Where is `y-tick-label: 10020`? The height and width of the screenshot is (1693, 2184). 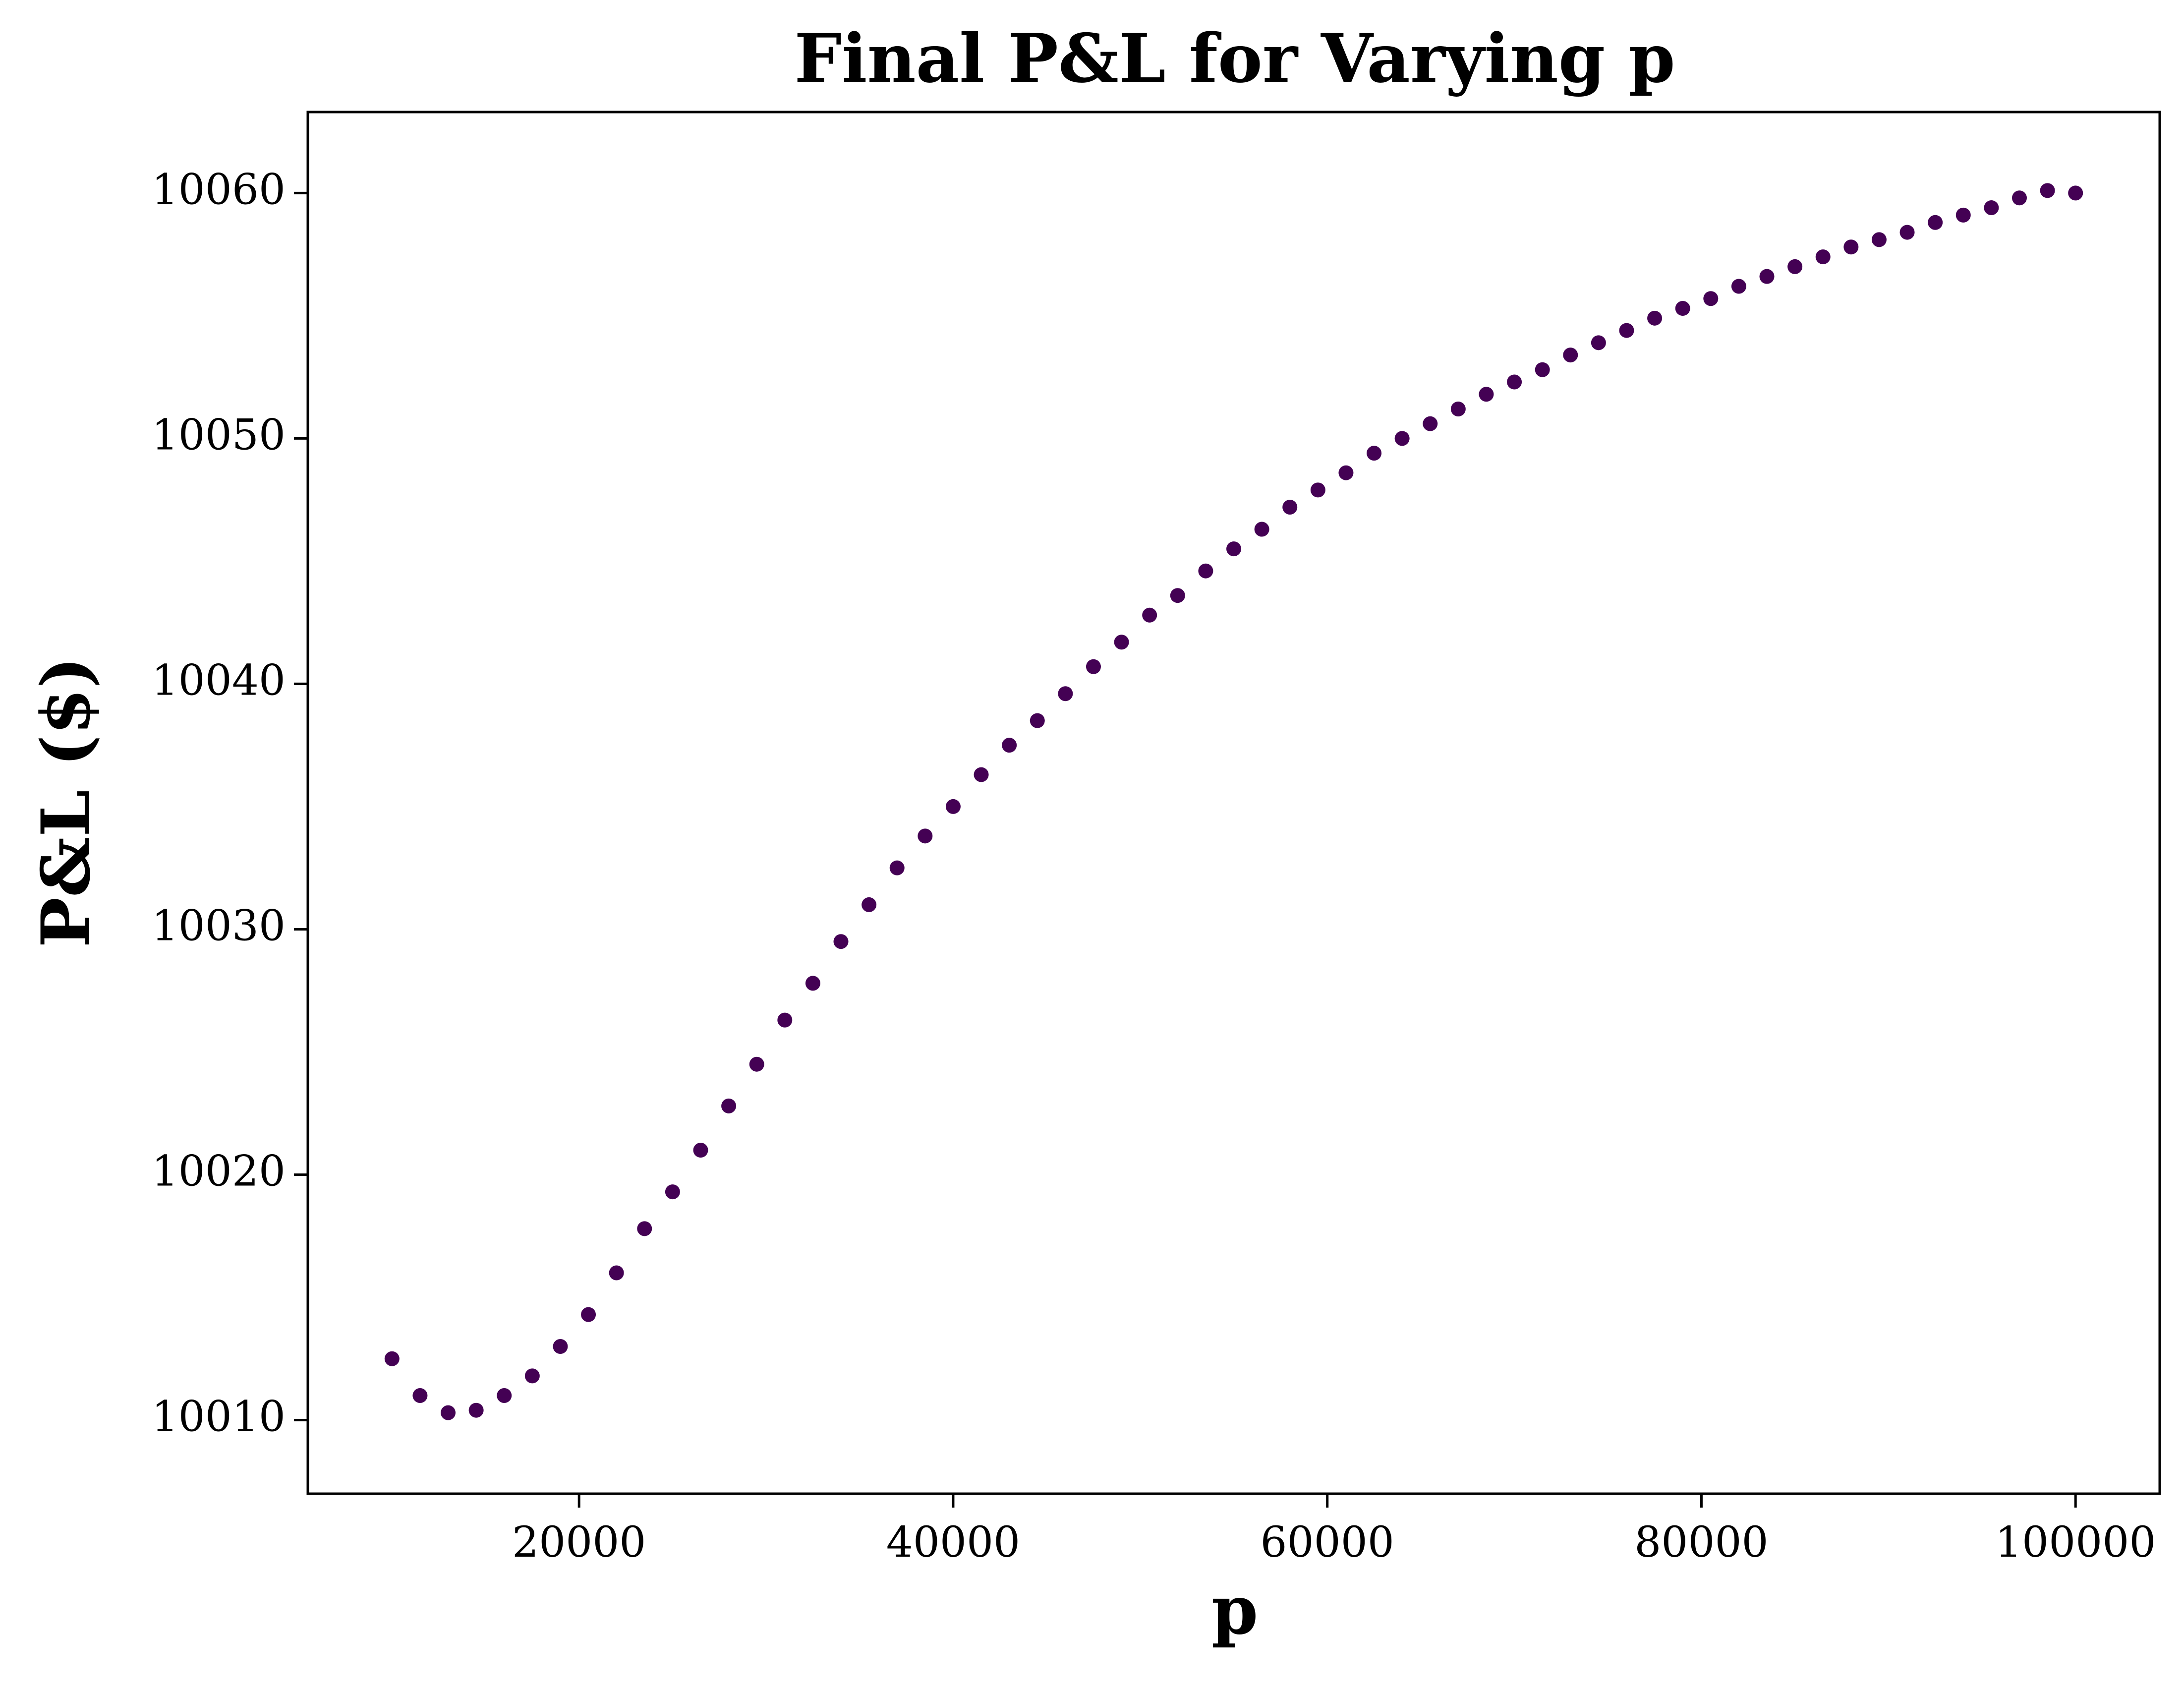
y-tick-label: 10020 is located at coordinates (219, 1171).